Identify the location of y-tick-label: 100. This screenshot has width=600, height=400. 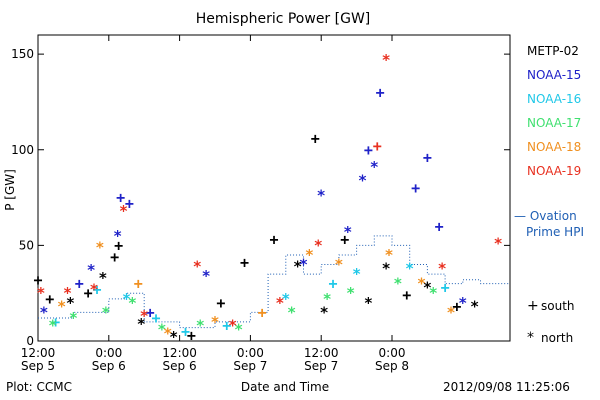
(22, 150).